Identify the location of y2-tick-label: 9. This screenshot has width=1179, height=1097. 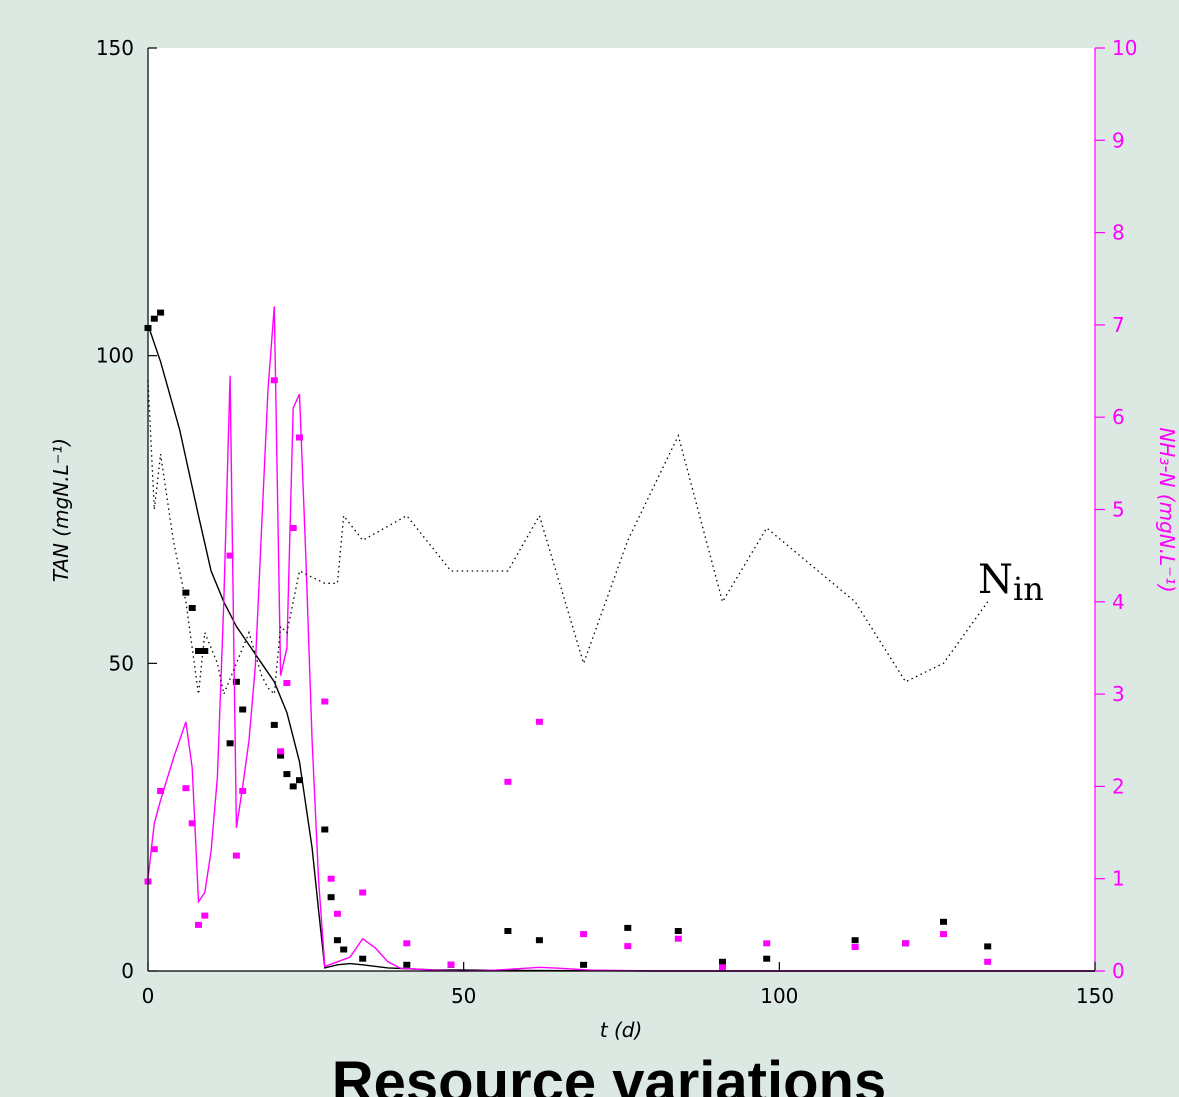
(1118, 140).